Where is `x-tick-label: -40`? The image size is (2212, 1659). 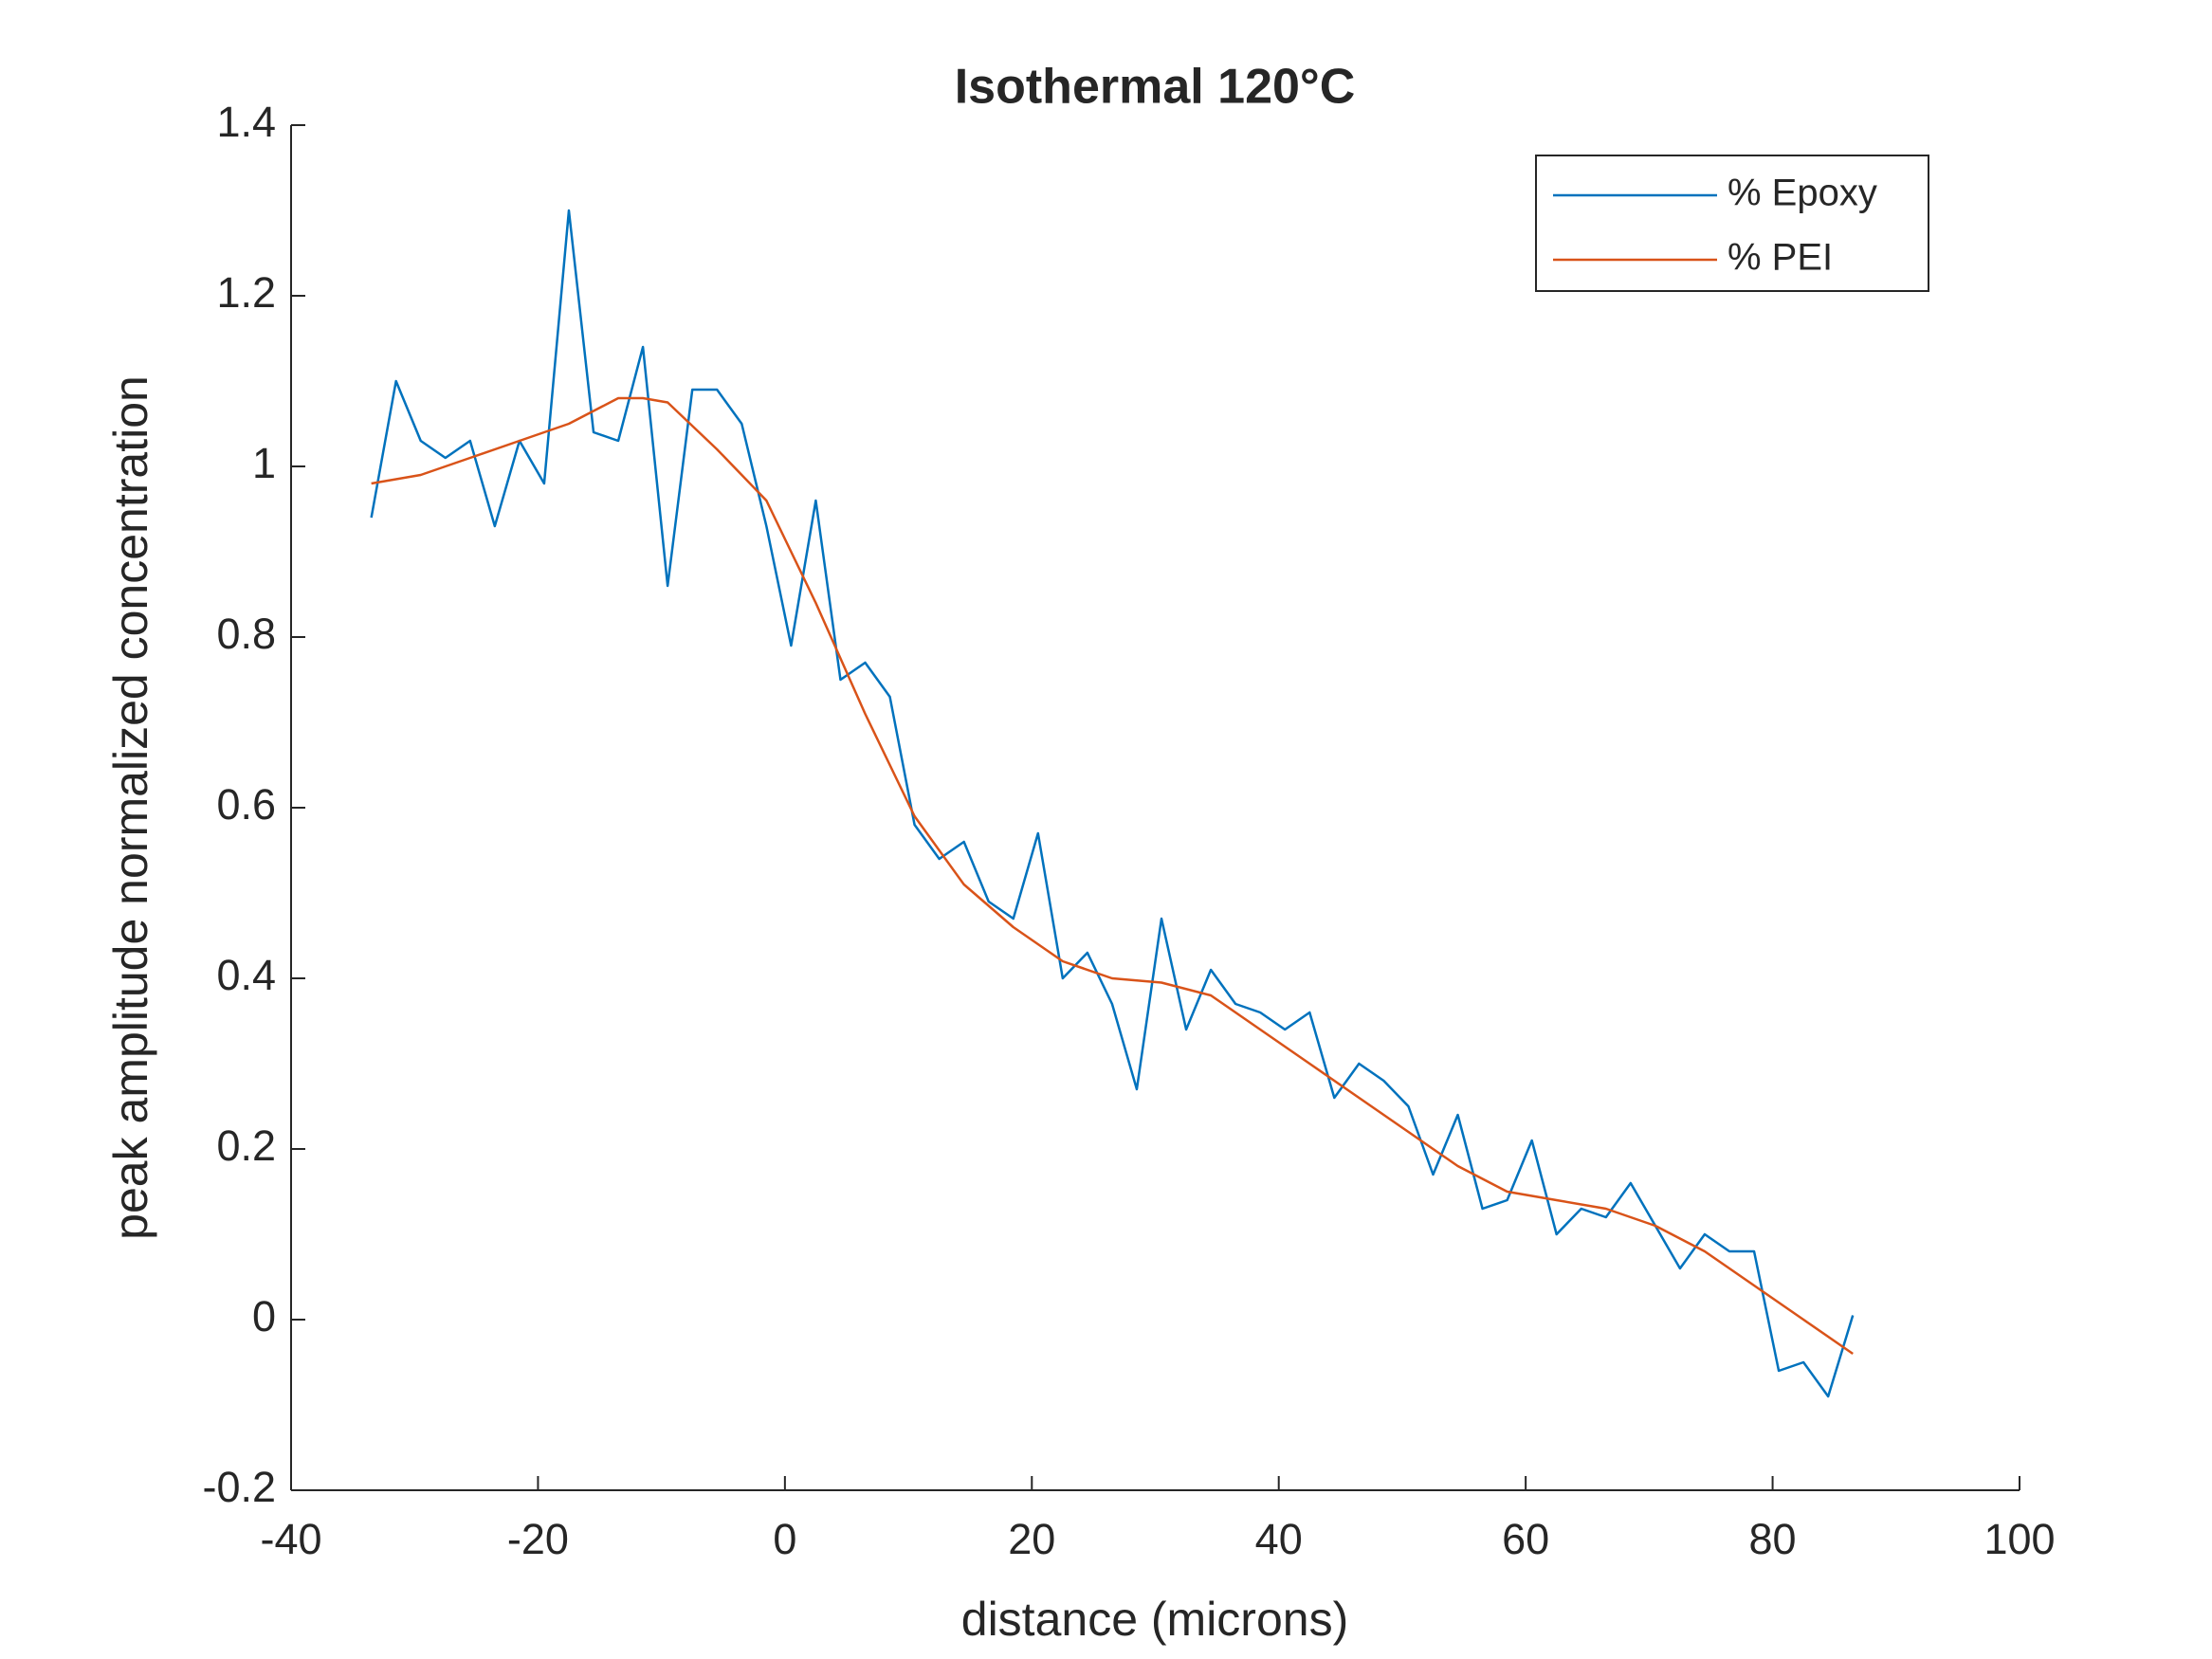 x-tick-label: -40 is located at coordinates (290, 1539).